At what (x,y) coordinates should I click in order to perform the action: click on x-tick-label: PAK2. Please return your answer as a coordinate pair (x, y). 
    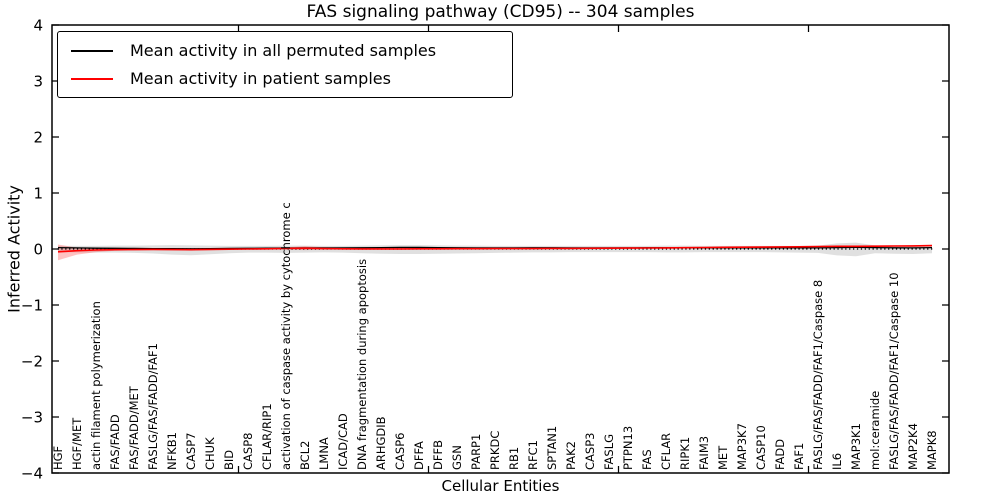
    Looking at the image, I should click on (571, 455).